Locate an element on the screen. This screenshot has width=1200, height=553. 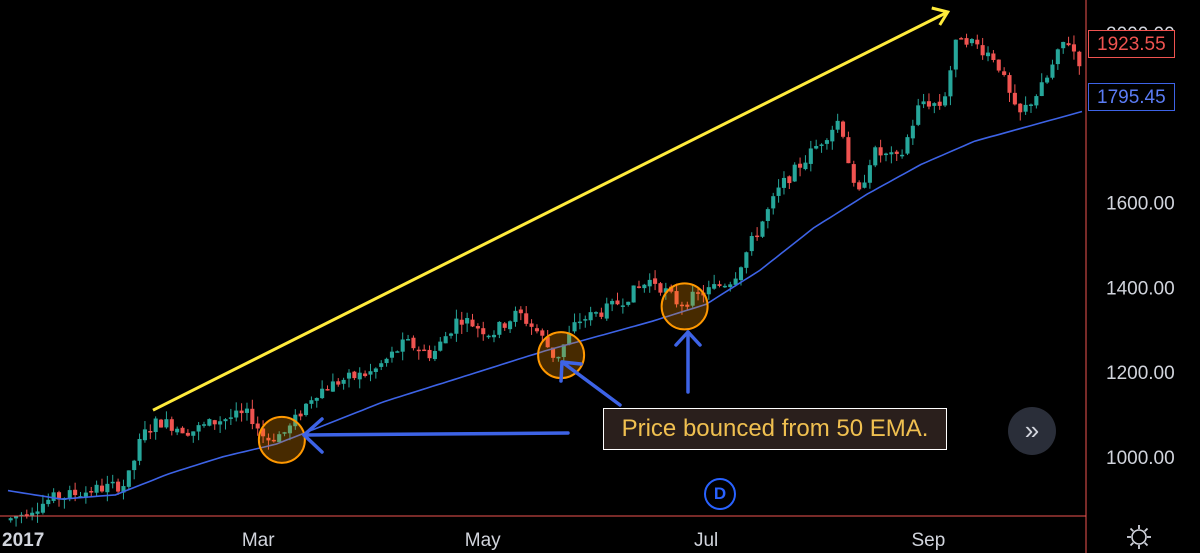
x-axis: 2017 Mar May Jul Sep is located at coordinates (543, 533).